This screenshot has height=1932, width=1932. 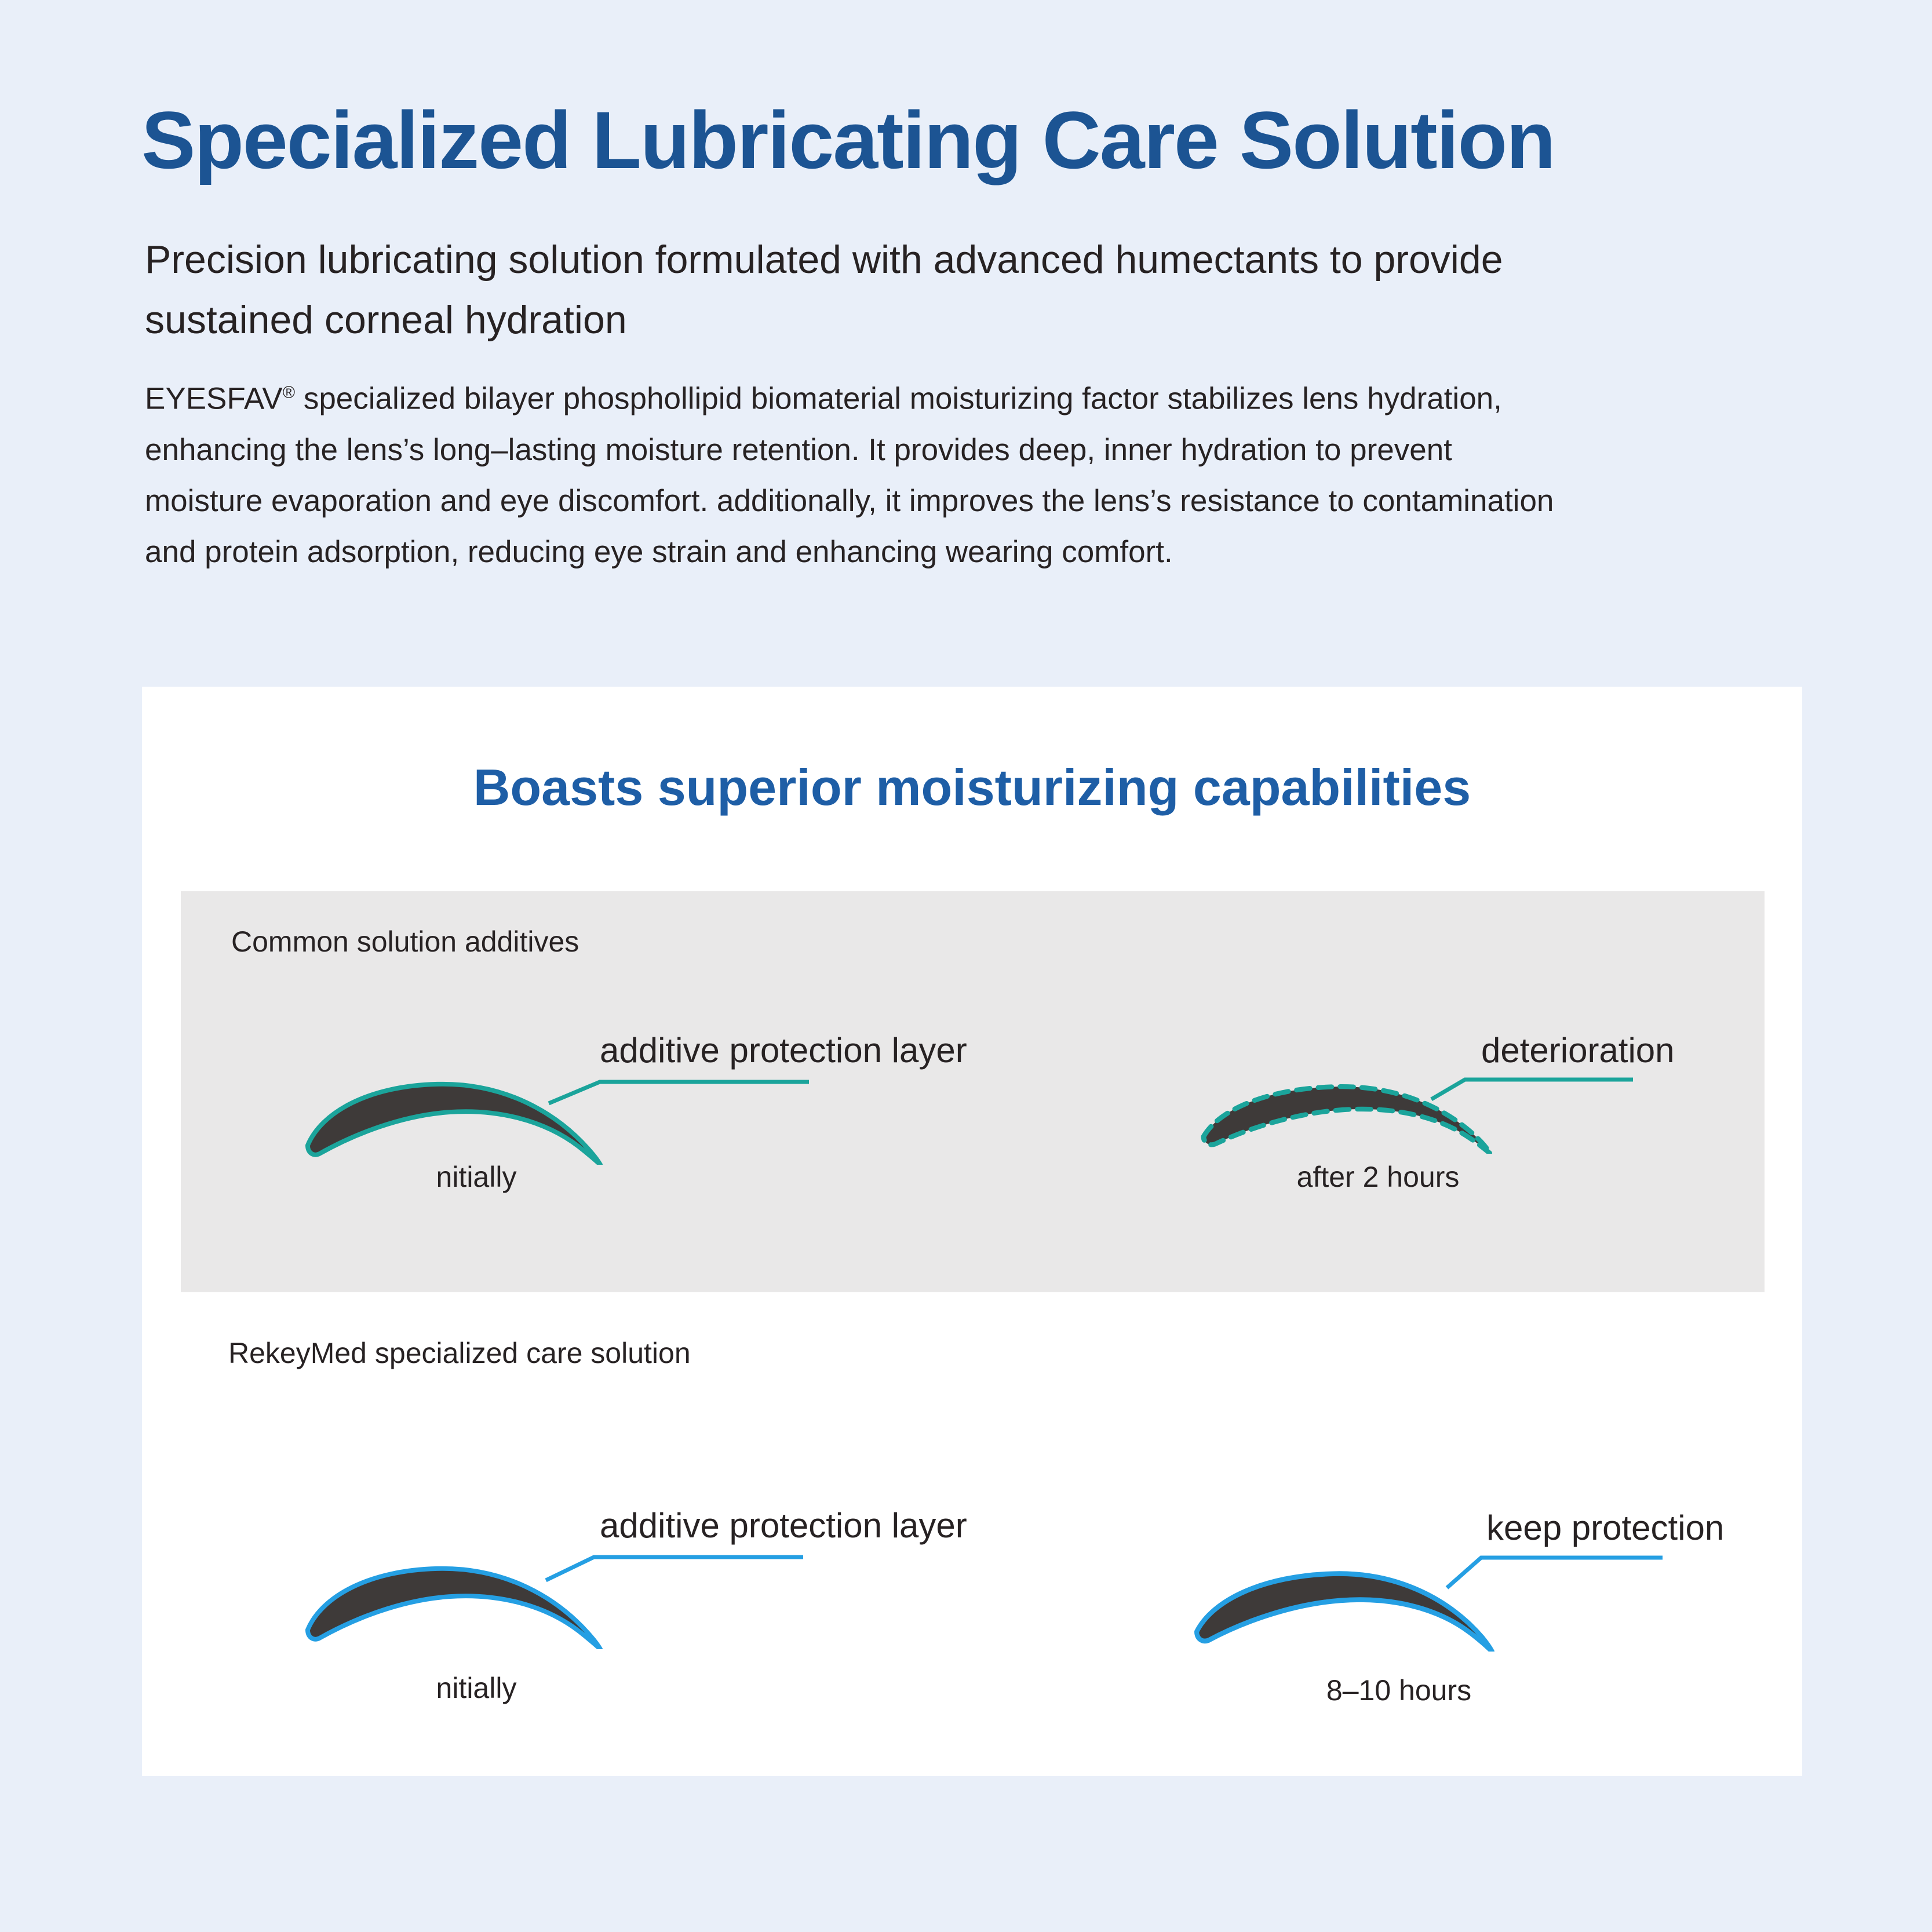 I want to click on caption-common-initially: nitially, so click(x=477, y=1177).